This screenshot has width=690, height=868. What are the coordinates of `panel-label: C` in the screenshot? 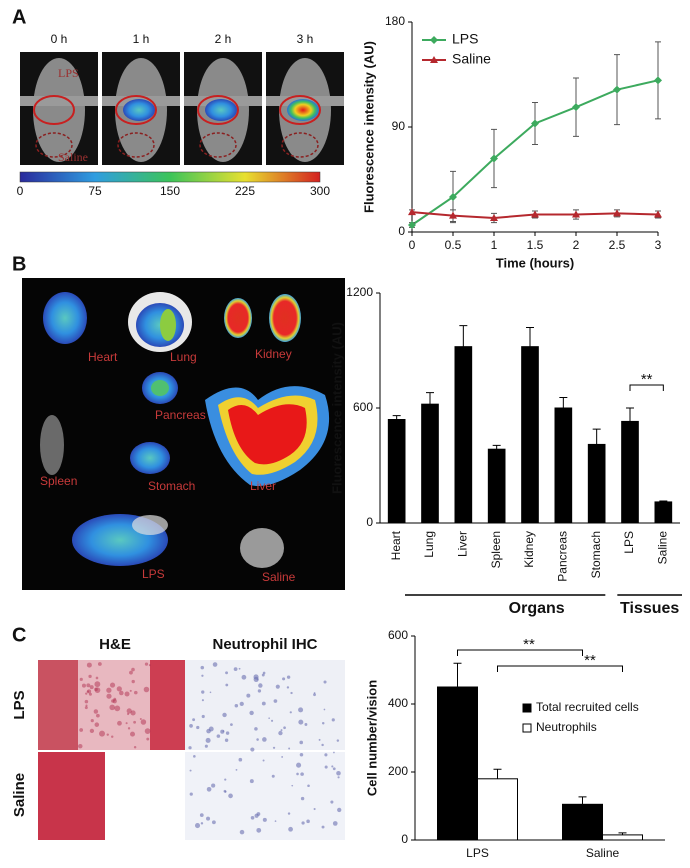 It's located at (19, 635).